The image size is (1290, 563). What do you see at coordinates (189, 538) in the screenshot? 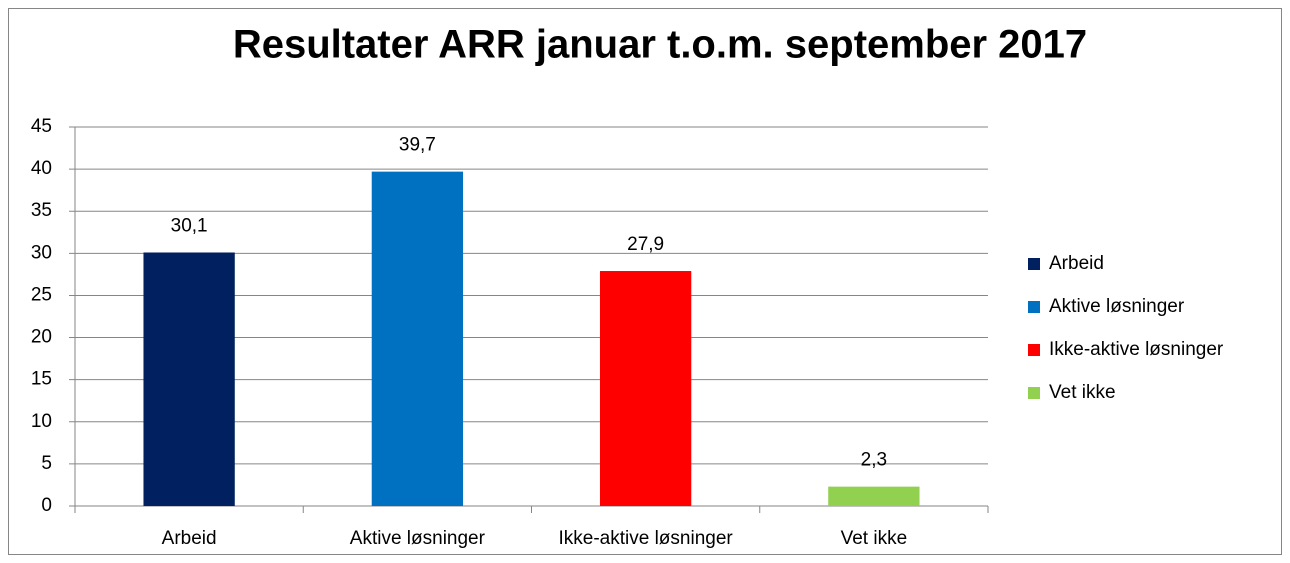
I see `x-tick-label: Arbeid` at bounding box center [189, 538].